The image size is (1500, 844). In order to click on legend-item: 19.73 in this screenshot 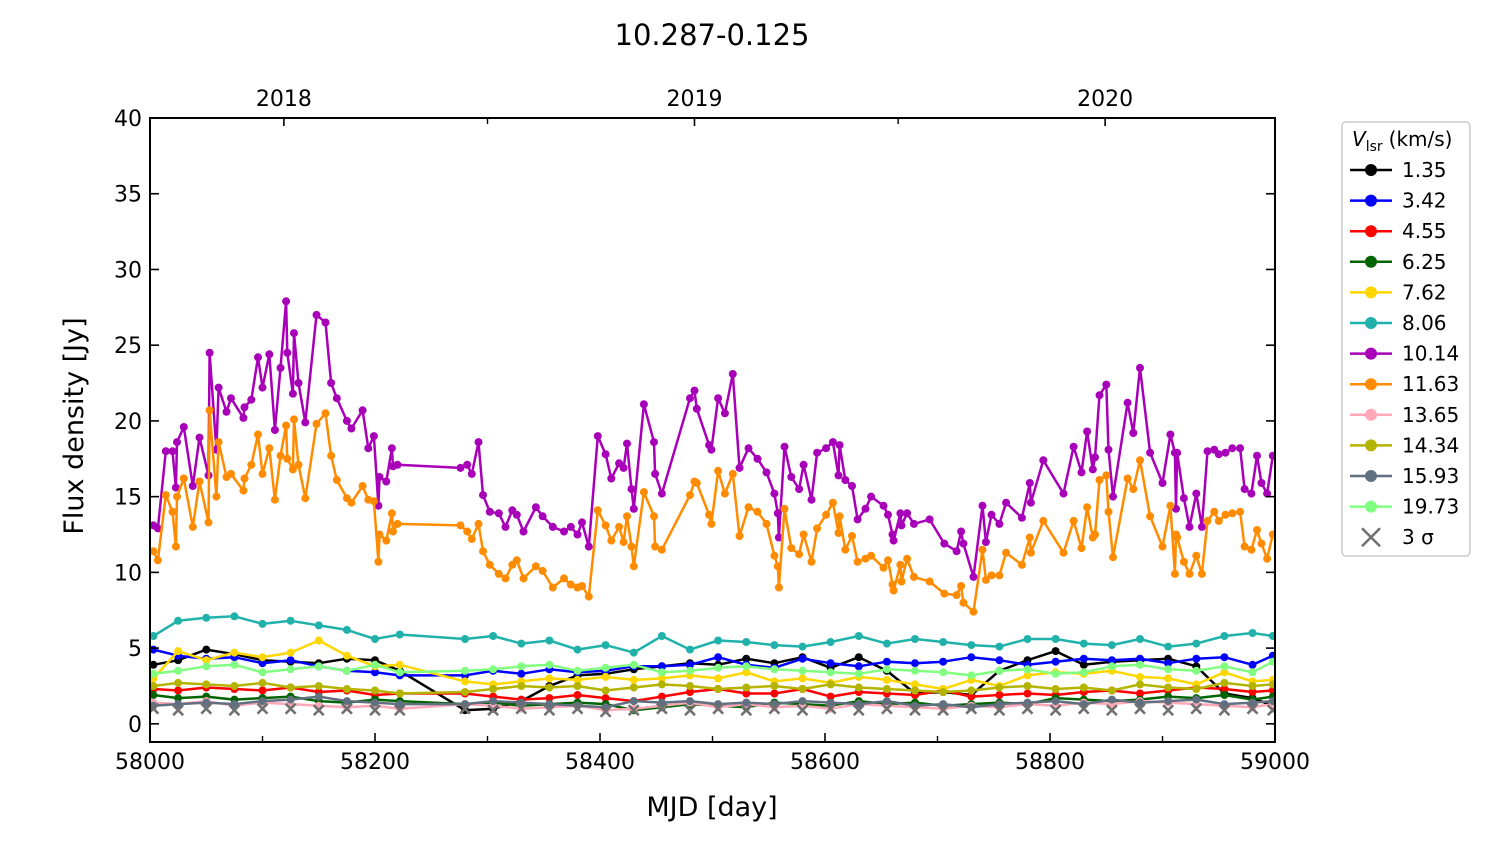, I will do `click(1404, 507)`.